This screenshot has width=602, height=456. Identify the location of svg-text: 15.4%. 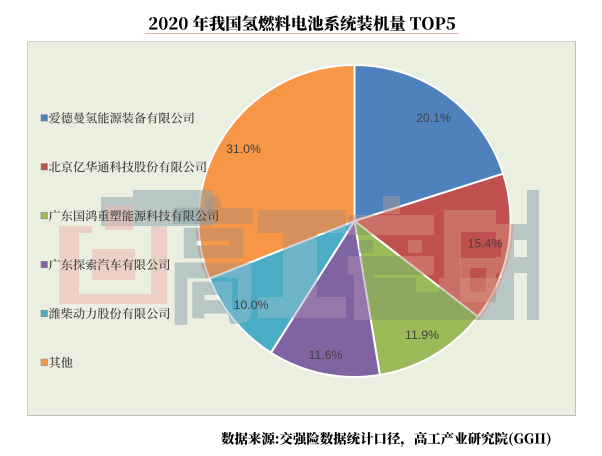
(485, 243).